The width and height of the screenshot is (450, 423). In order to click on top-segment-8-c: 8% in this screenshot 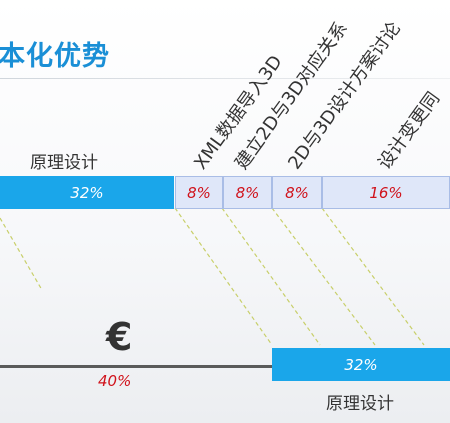, I will do `click(297, 192)`.